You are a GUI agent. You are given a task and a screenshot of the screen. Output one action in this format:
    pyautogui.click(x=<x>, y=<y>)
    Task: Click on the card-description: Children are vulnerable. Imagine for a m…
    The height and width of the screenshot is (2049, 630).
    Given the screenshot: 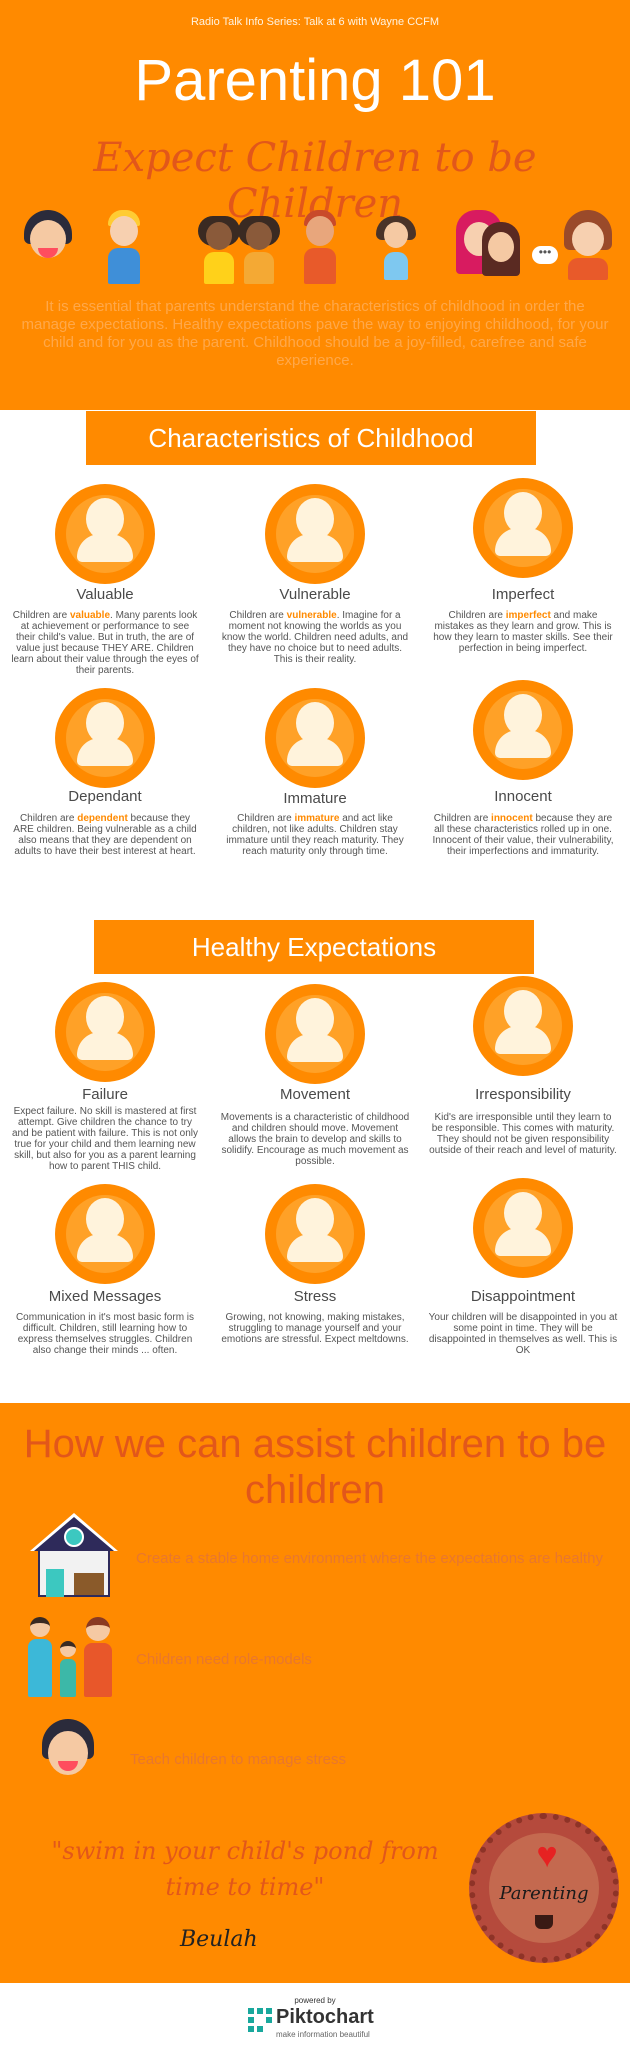 What is the action you would take?
    pyautogui.click(x=315, y=637)
    